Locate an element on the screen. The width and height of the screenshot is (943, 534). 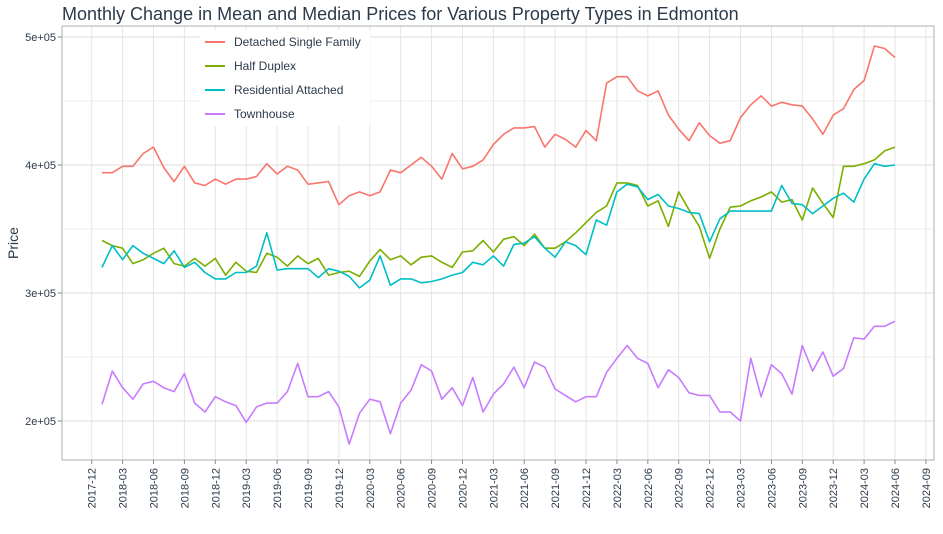
x-tick-label: 2022-09 is located at coordinates (680, 488).